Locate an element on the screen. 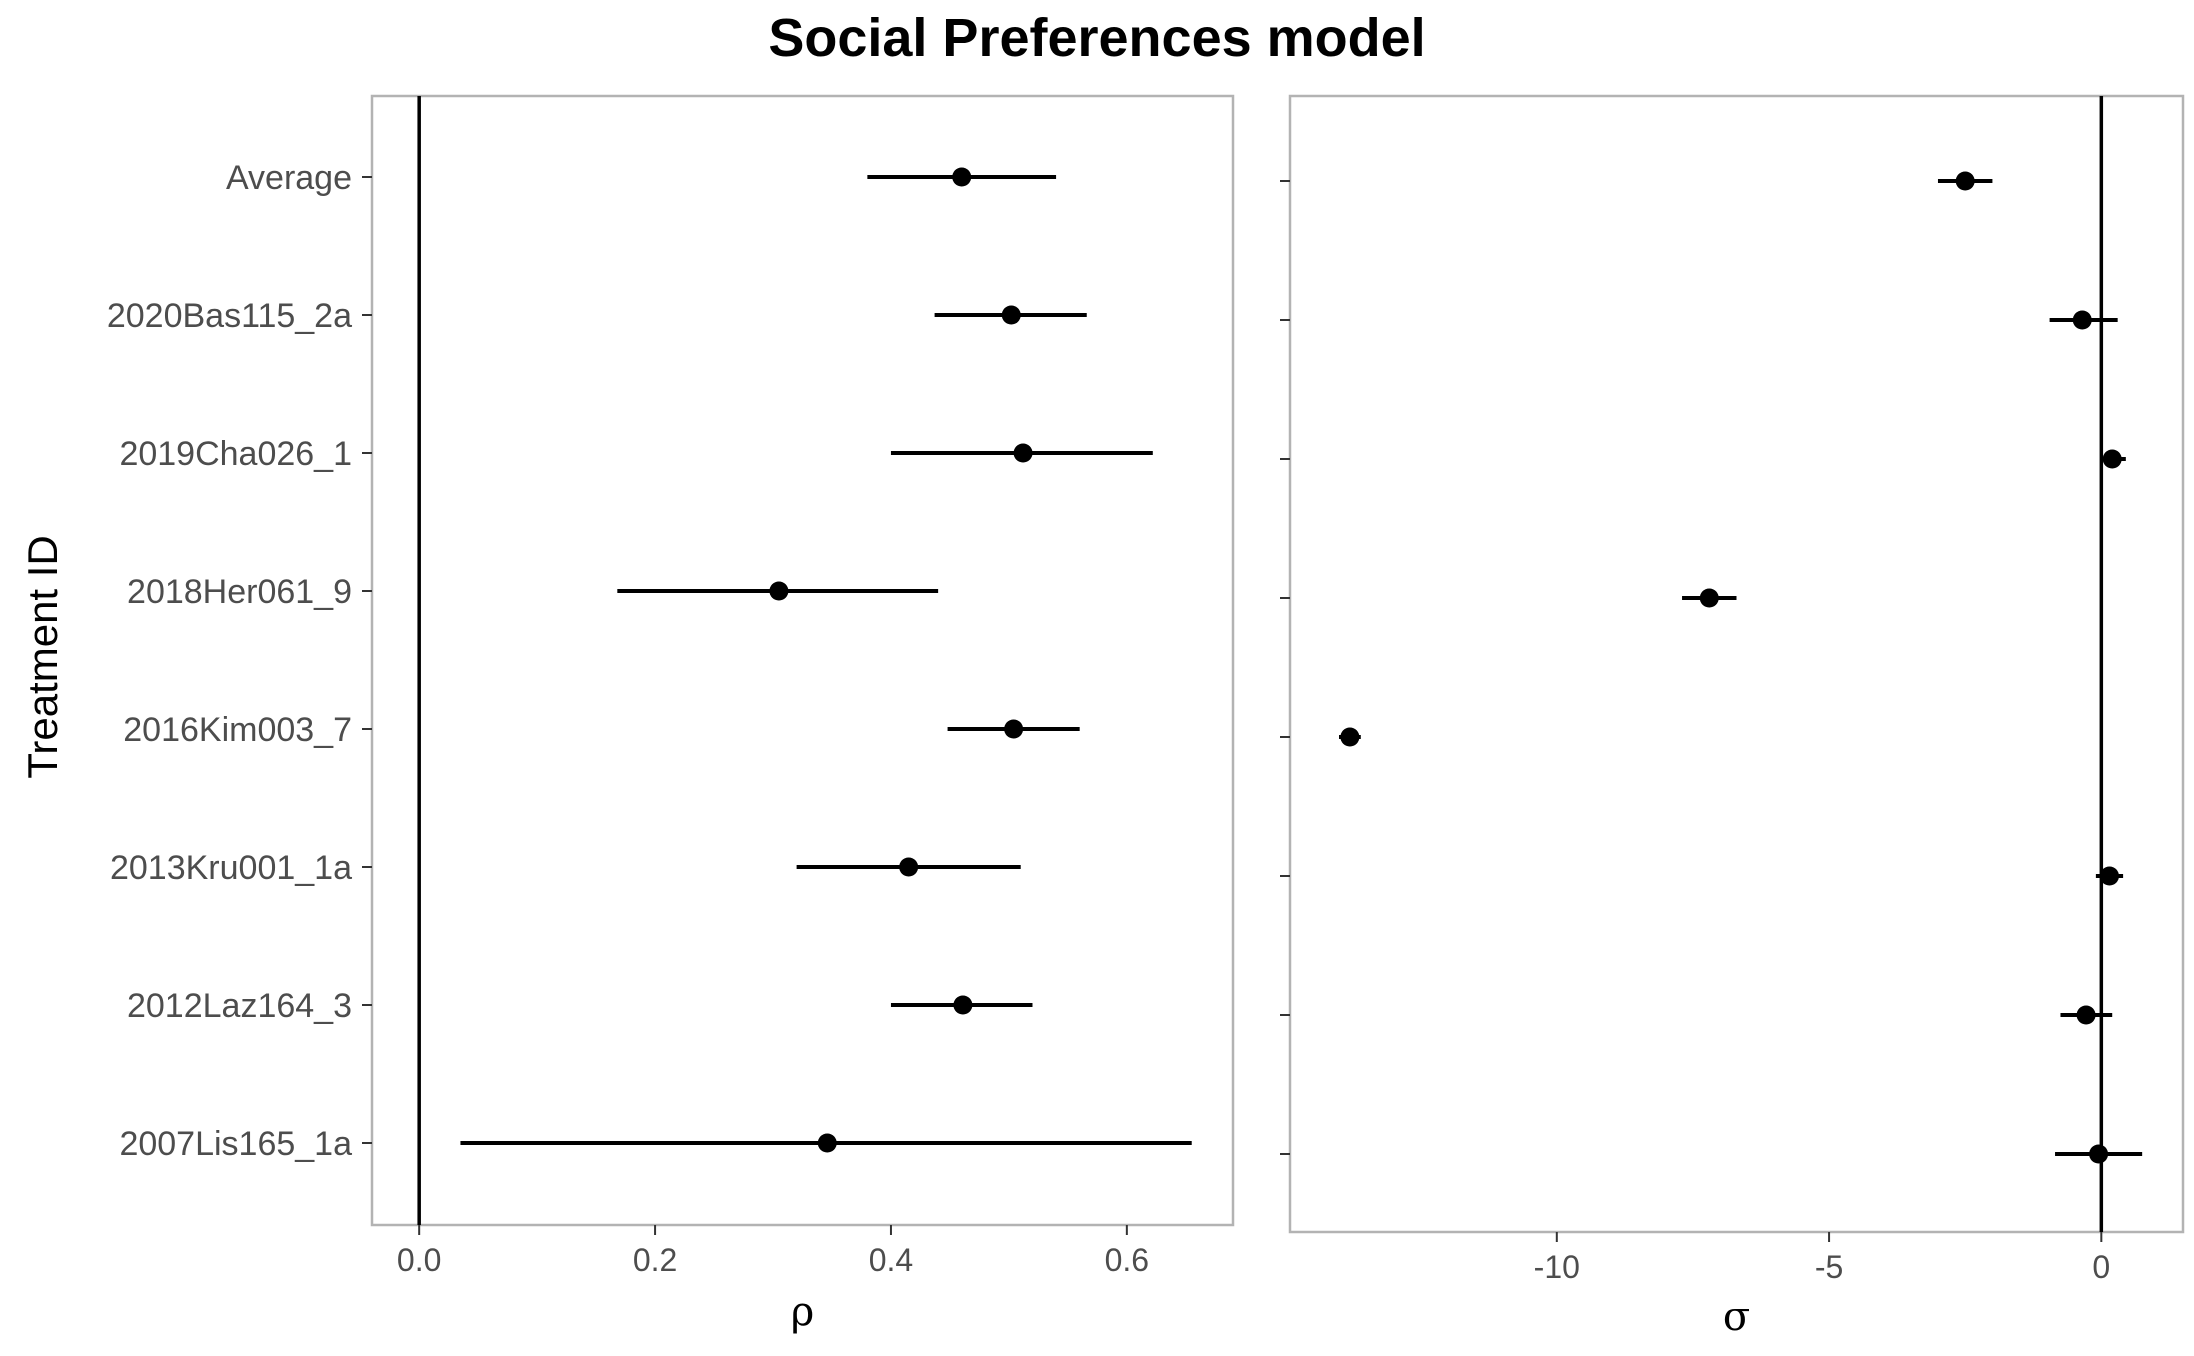 This screenshot has width=2194, height=1356. x-tick-label: 0 is located at coordinates (2101, 1267).